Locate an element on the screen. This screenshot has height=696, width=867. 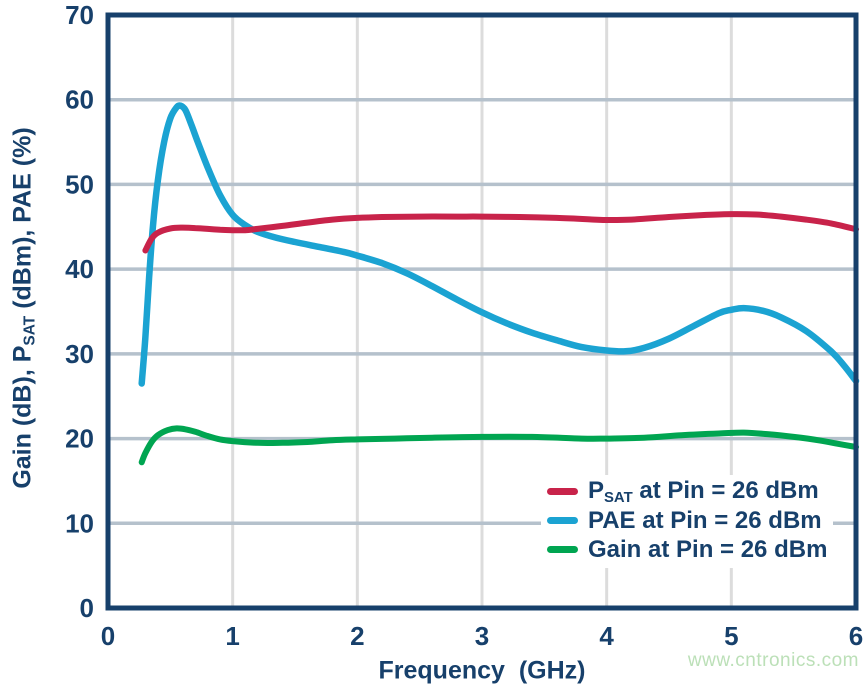
x-tick-label: 0 is located at coordinates (108, 636).